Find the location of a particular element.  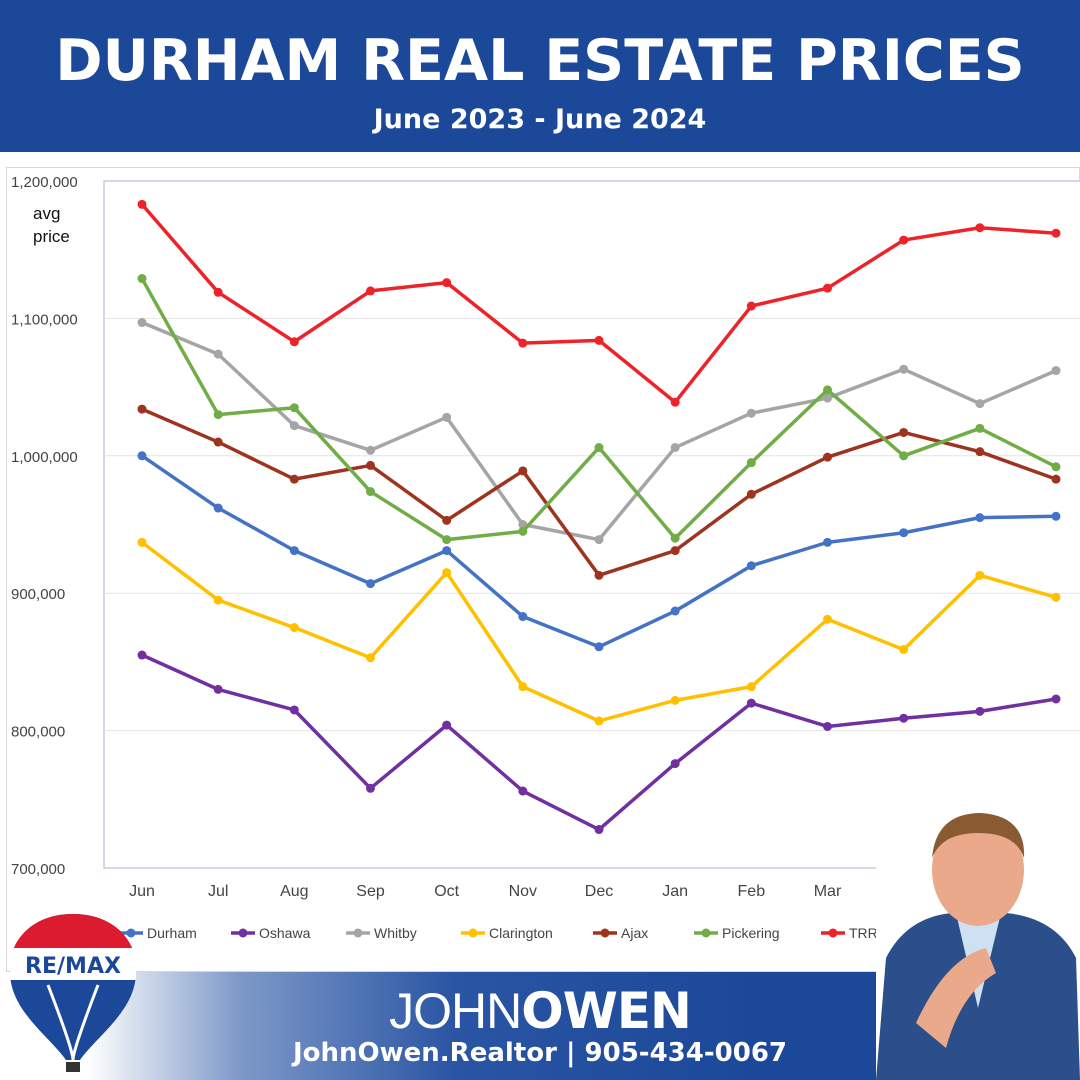

x-tick-label: Jul is located at coordinates (218, 891).